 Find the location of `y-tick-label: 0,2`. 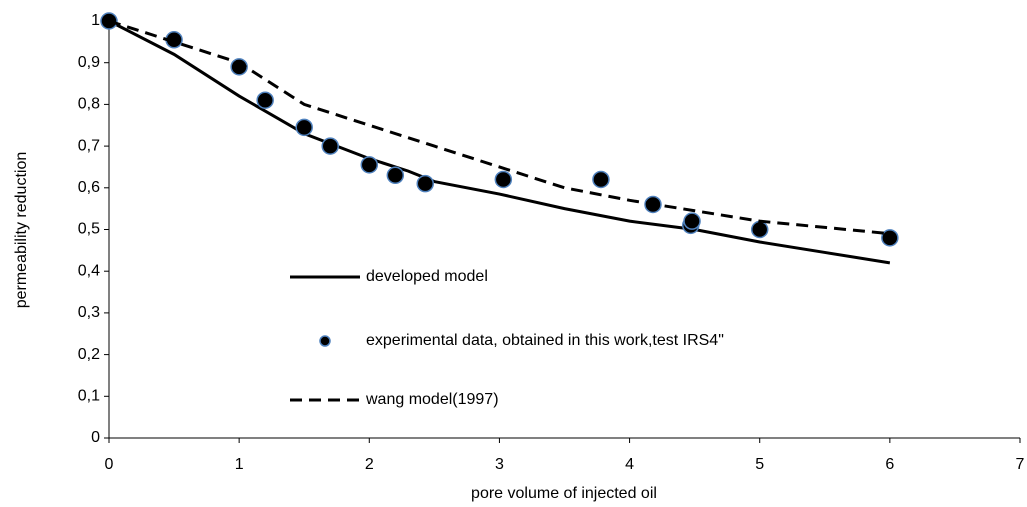

y-tick-label: 0,2 is located at coordinates (89, 354).